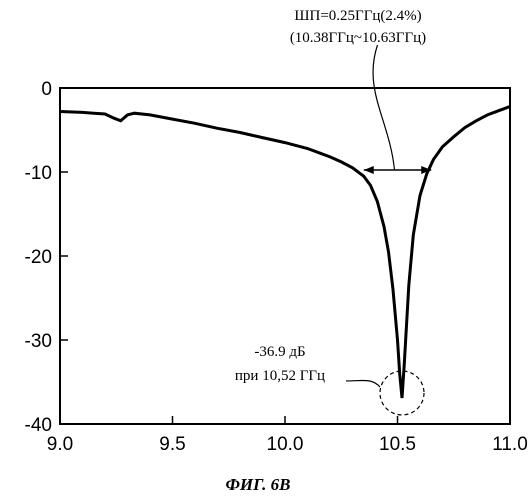 The height and width of the screenshot is (500, 532). What do you see at coordinates (38, 341) in the screenshot?
I see `y-tick-label: -30` at bounding box center [38, 341].